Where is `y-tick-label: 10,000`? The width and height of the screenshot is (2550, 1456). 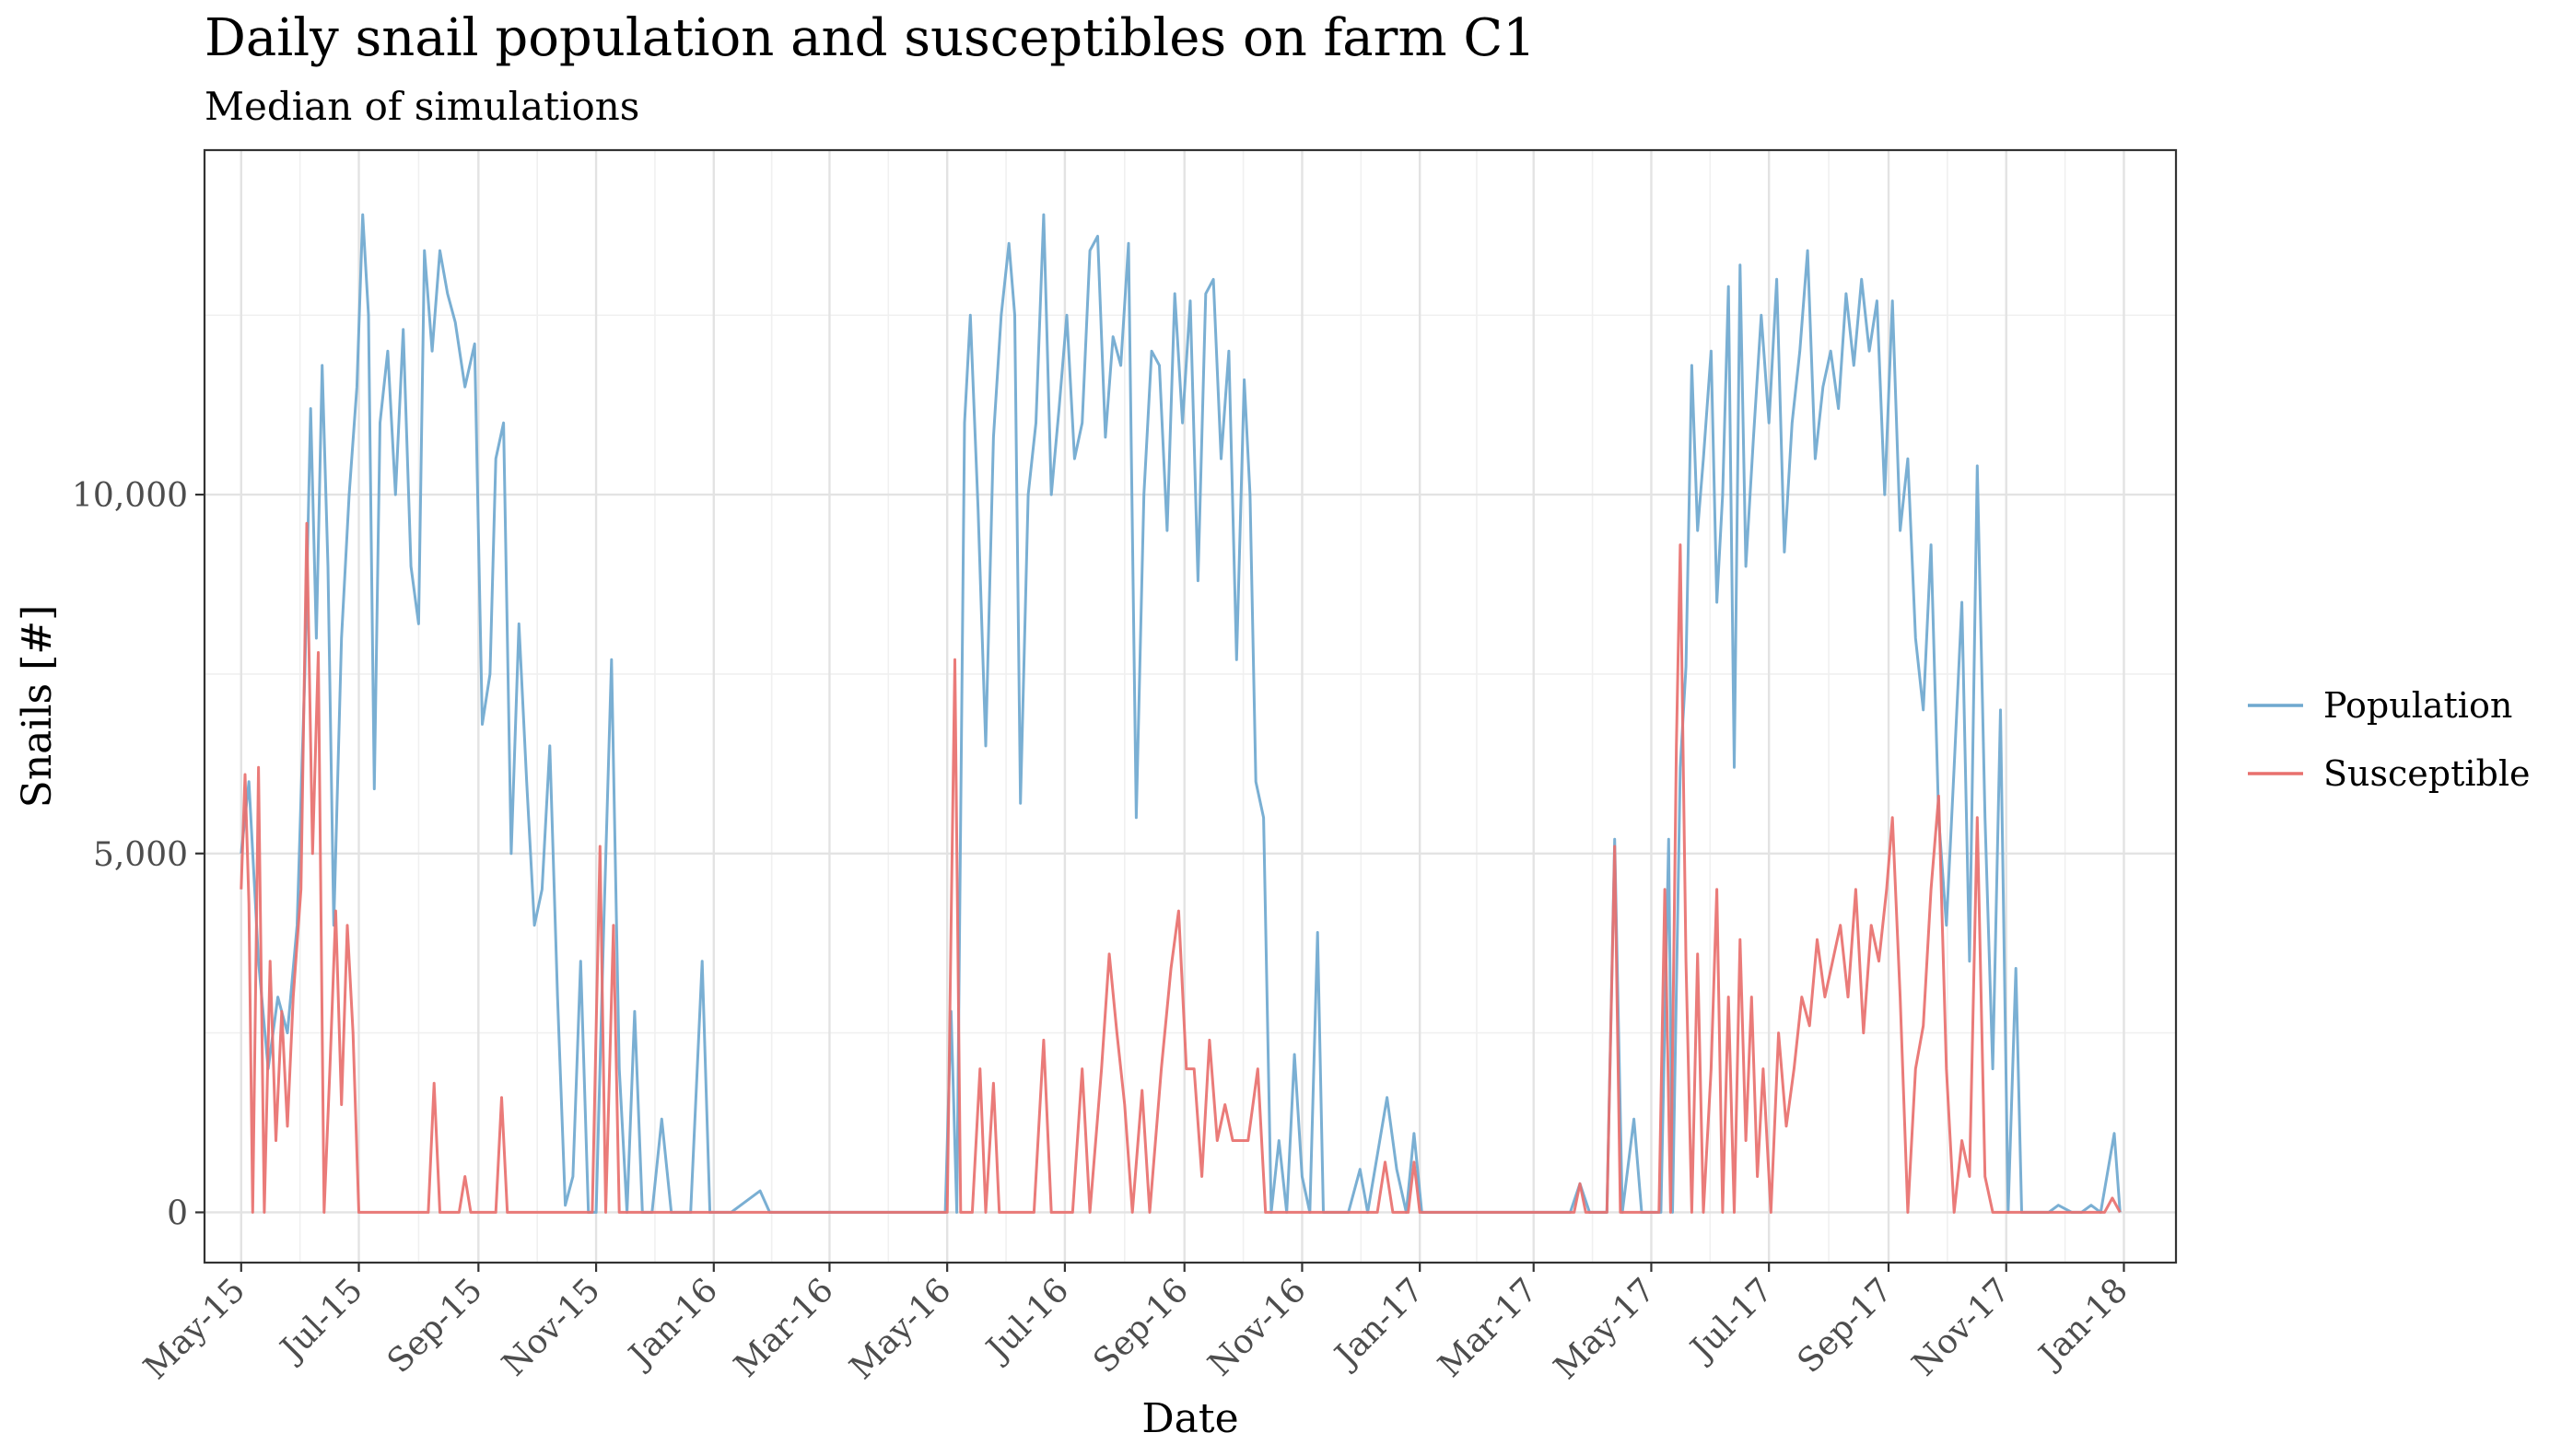
y-tick-label: 10,000 is located at coordinates (130, 496).